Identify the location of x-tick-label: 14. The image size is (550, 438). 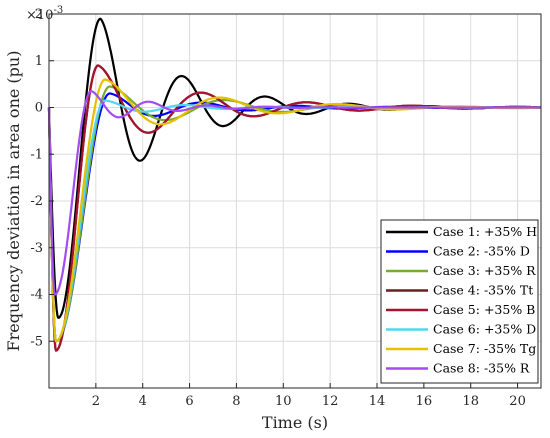
(377, 401).